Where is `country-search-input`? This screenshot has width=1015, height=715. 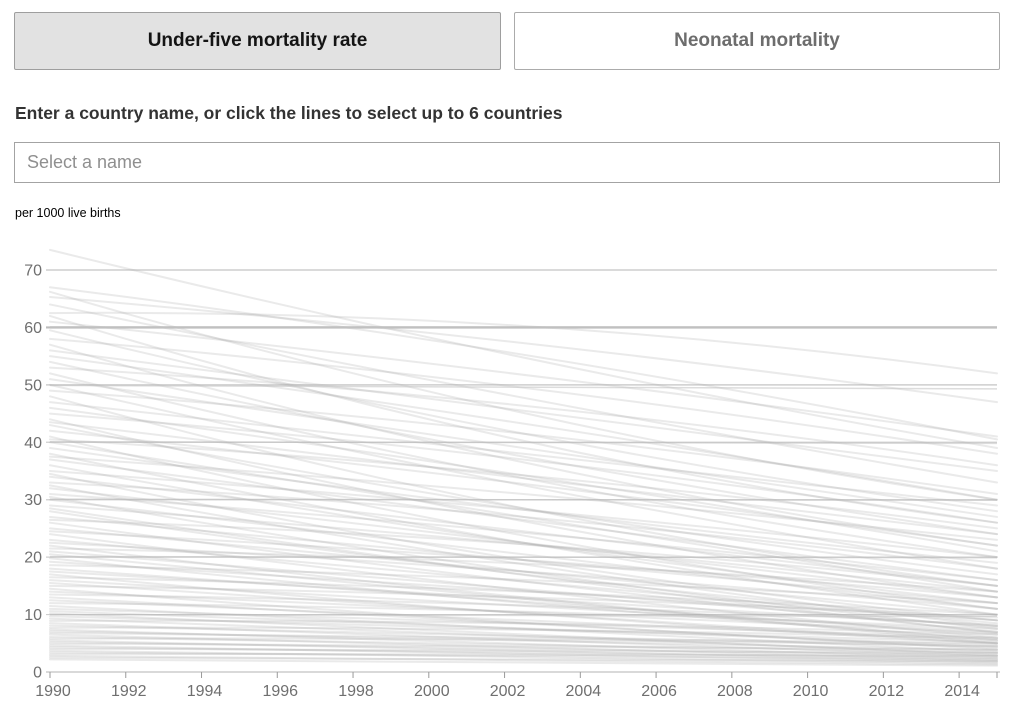
country-search-input is located at coordinates (507, 162).